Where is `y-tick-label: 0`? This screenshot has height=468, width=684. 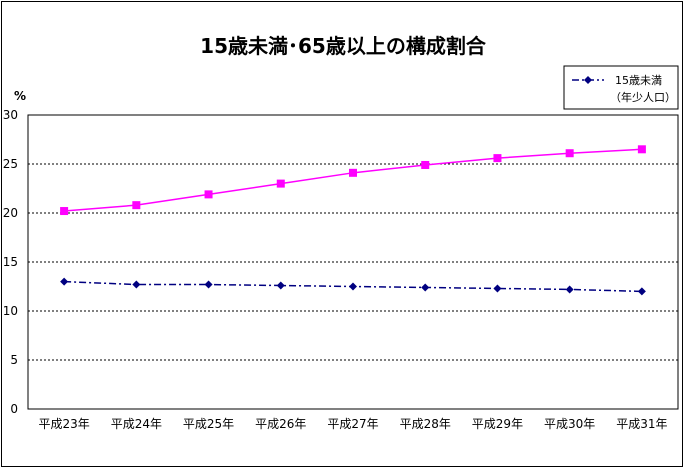
y-tick-label: 0 is located at coordinates (14, 409).